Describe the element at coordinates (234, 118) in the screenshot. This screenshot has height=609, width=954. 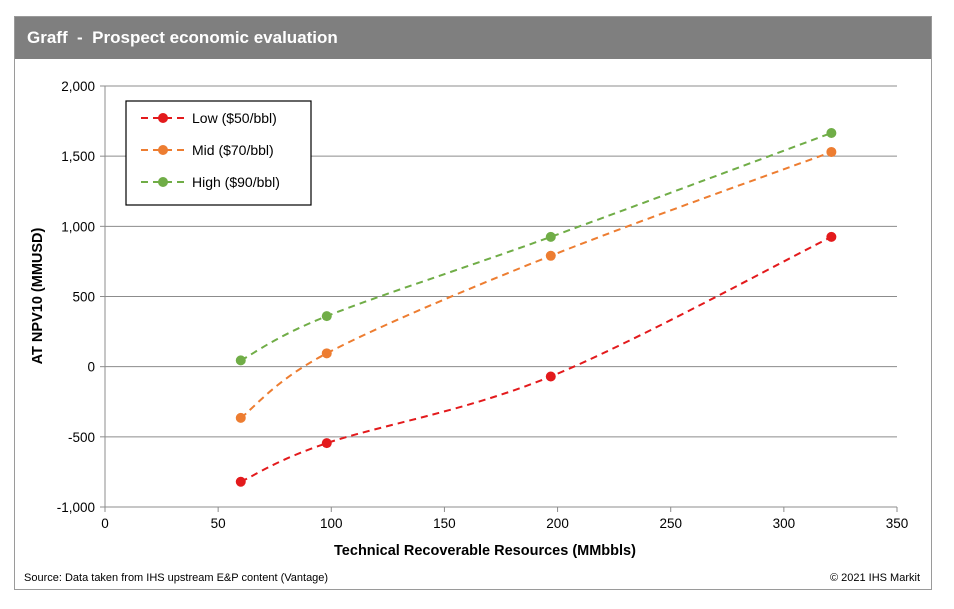
I see `legend-label: Low ($50/bbl)` at that location.